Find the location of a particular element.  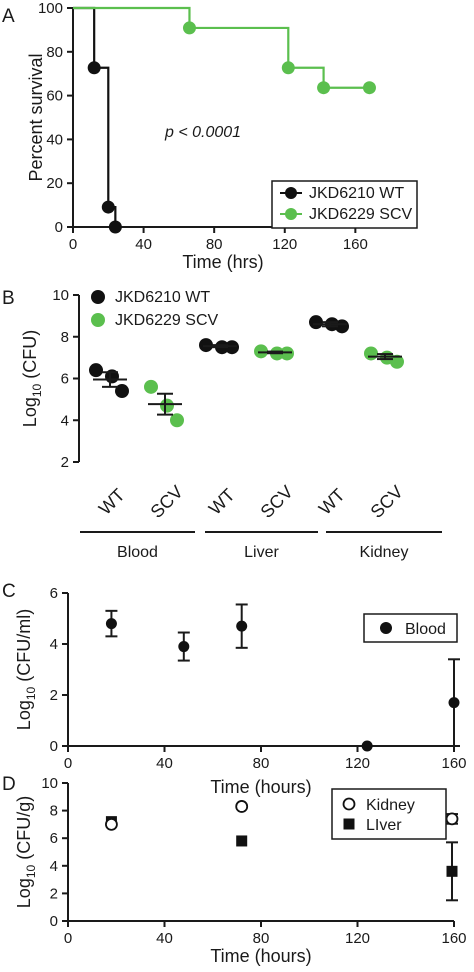

panel-c-x-tick-label: 80 is located at coordinates (261, 763).